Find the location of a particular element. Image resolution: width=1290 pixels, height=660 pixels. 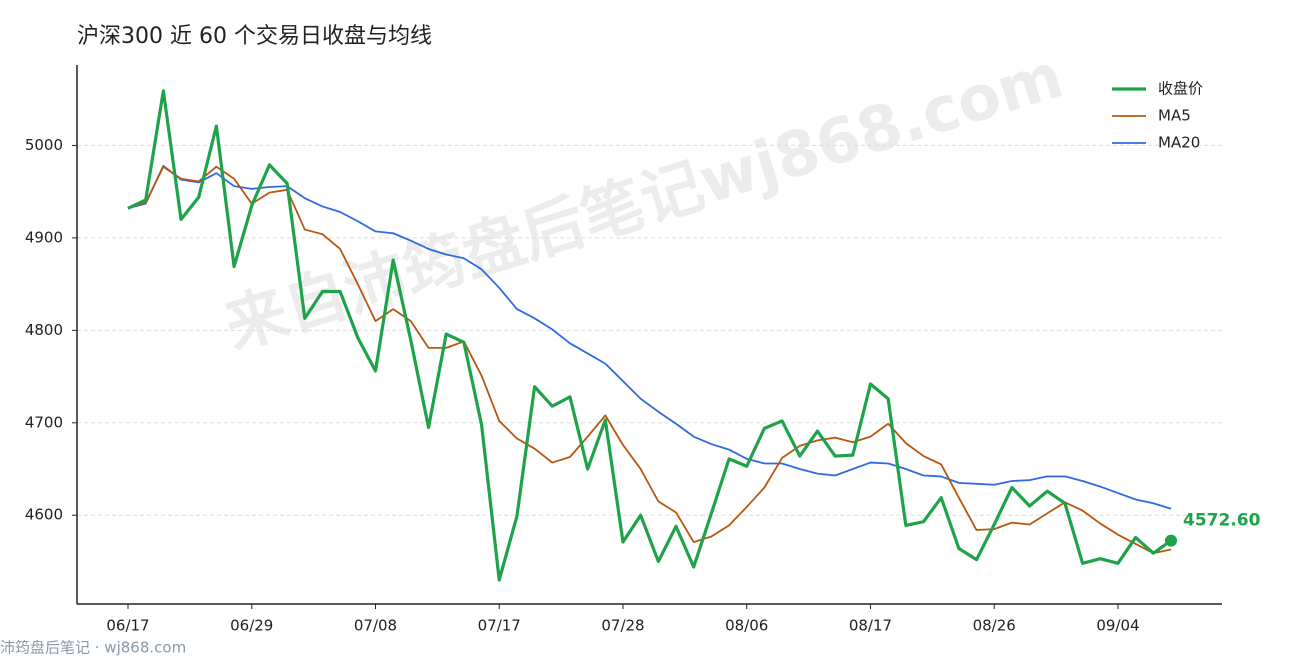

x-tick-label: 07/08 is located at coordinates (375, 626).